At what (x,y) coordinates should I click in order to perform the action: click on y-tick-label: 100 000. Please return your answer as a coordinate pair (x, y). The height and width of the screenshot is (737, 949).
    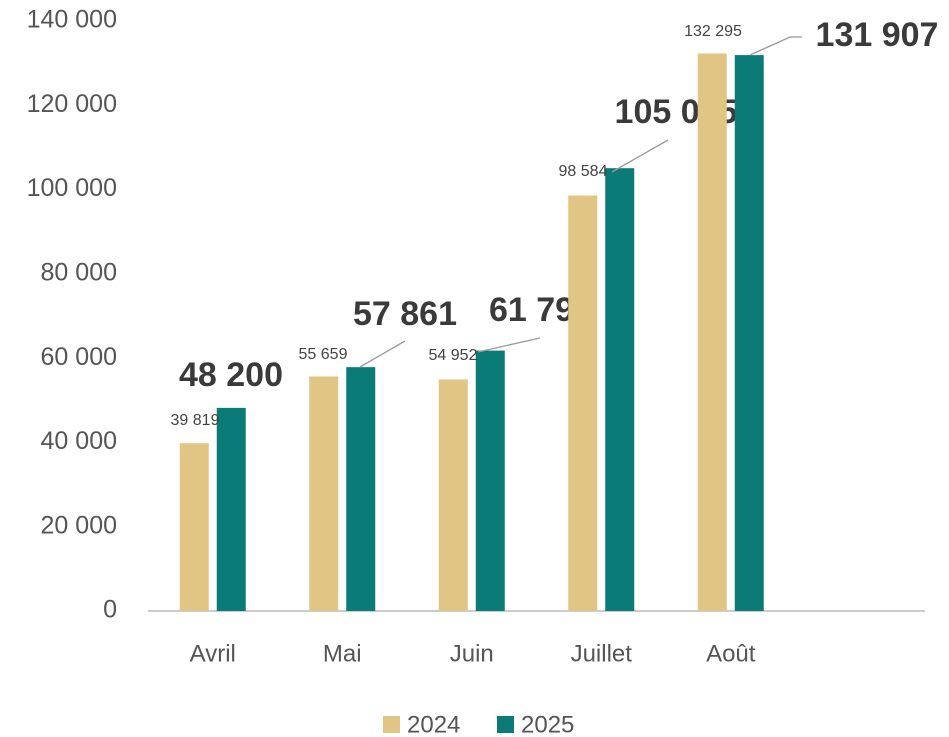
    Looking at the image, I should click on (72, 188).